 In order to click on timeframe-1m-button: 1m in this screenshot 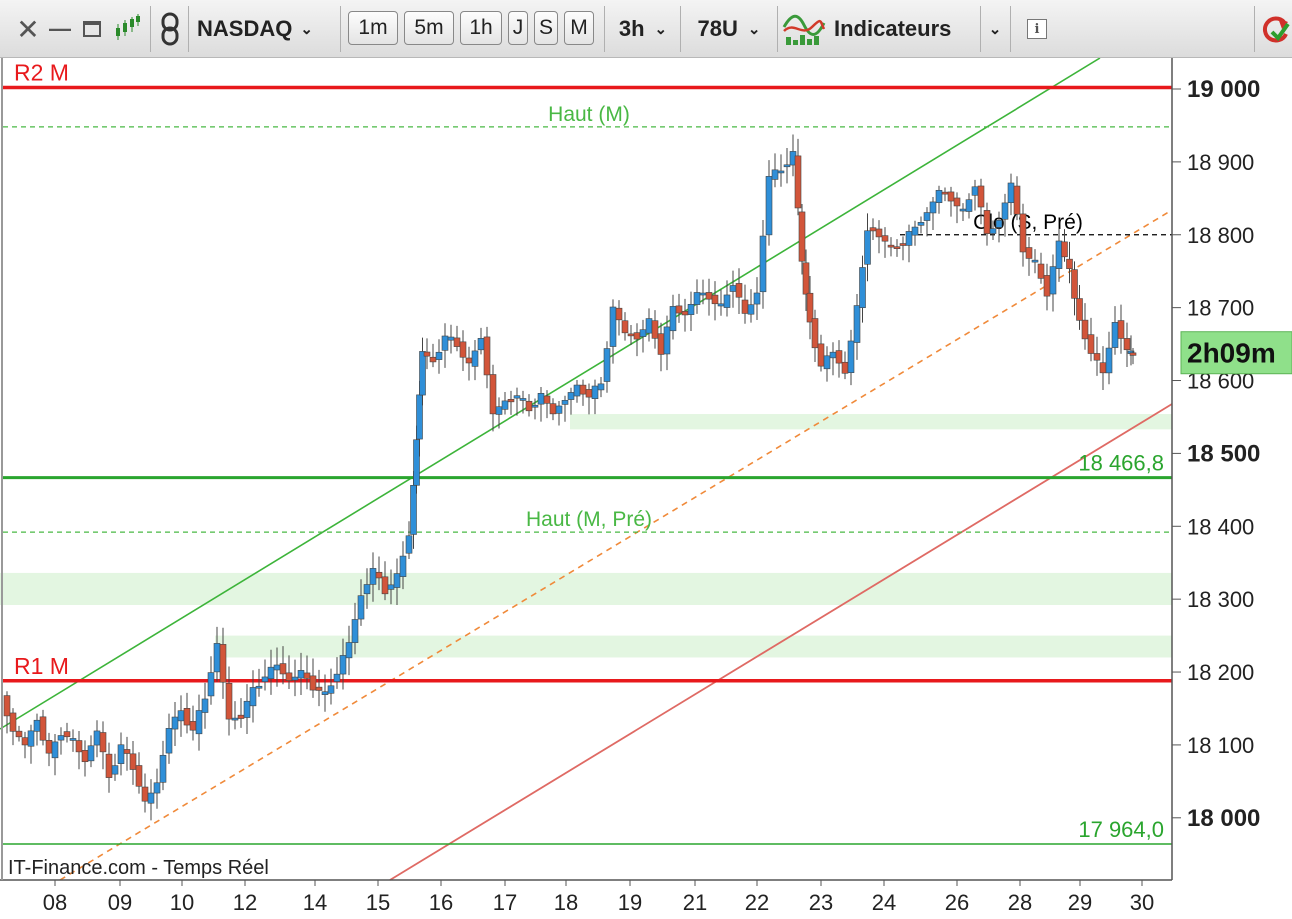, I will do `click(373, 28)`.